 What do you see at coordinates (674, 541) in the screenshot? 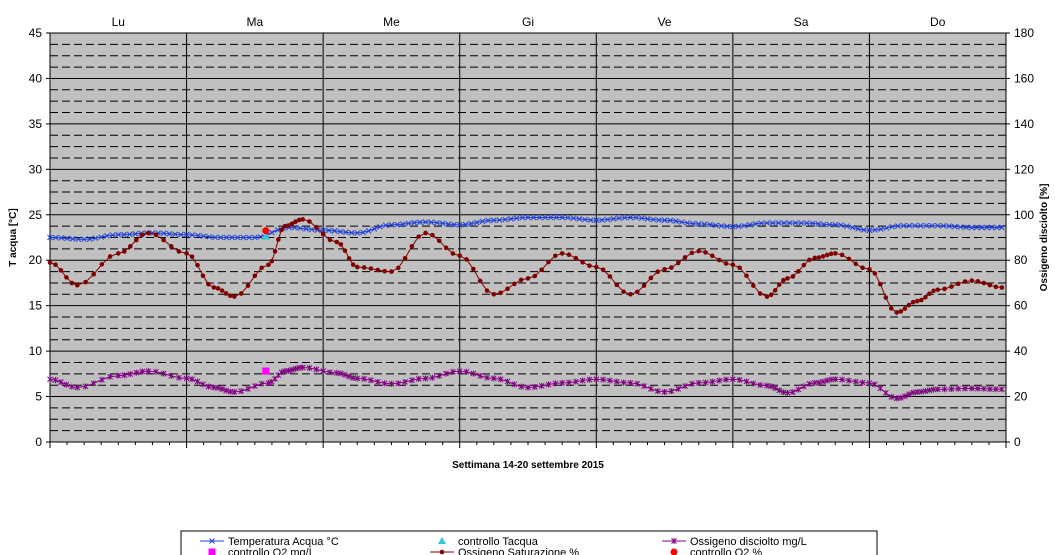
I see `legend-marker` at bounding box center [674, 541].